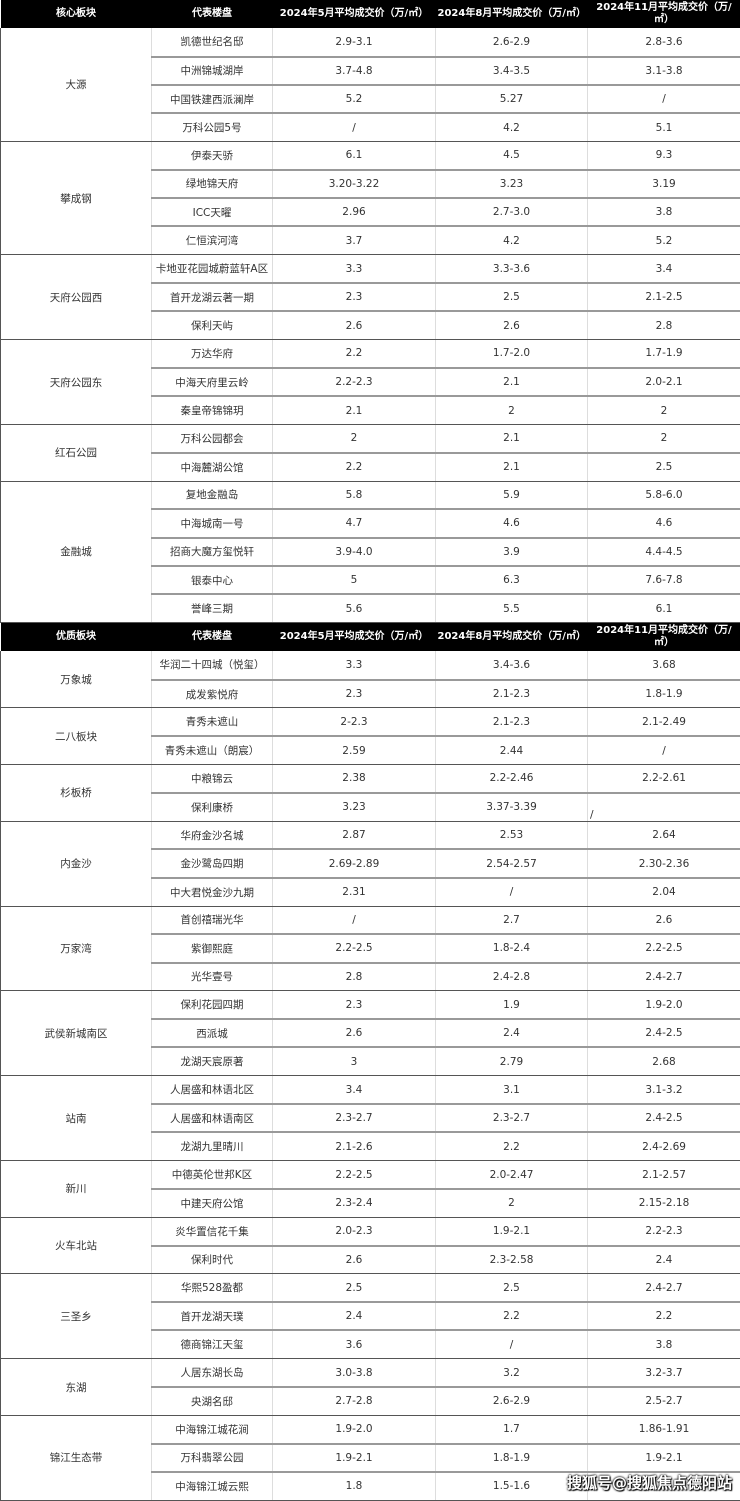 The height and width of the screenshot is (1501, 740). I want to click on price-cell: 2.1-2.6, so click(354, 1146).